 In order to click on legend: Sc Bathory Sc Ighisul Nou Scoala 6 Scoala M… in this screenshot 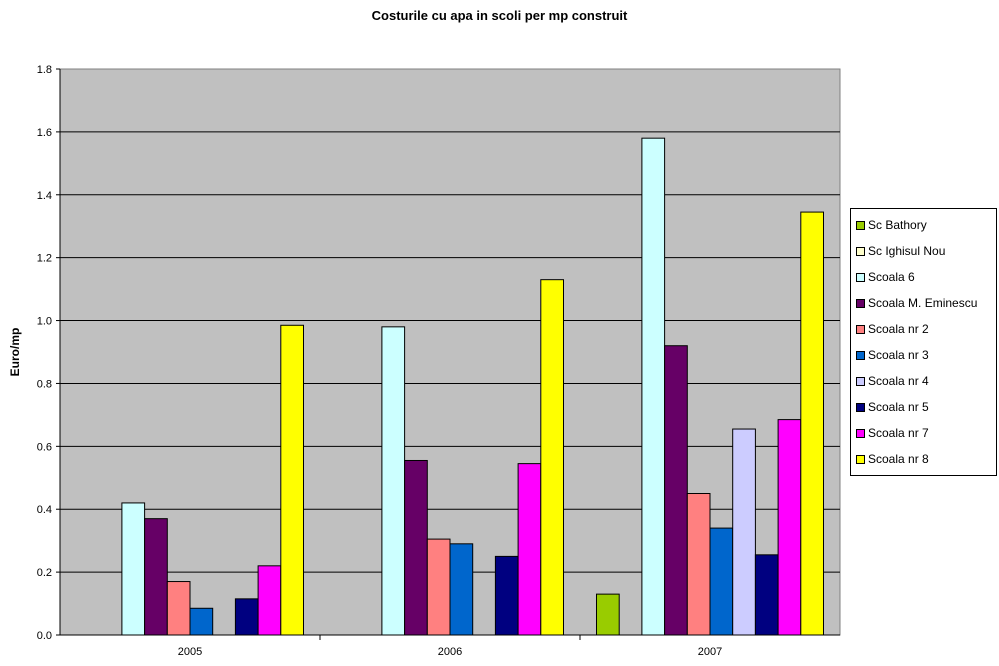, I will do `click(923, 342)`.